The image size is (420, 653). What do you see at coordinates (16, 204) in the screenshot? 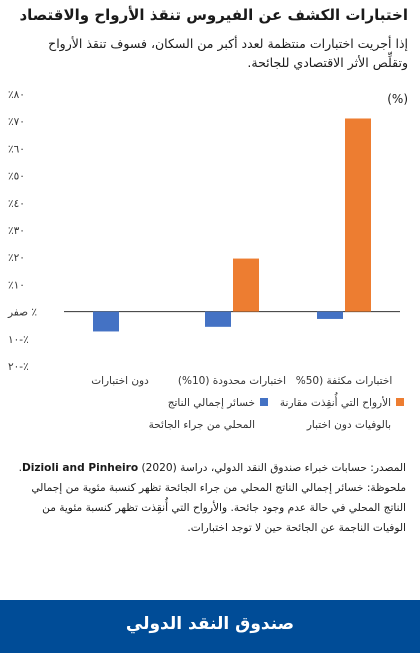
I see `y-tick-label: ٪٤٠` at bounding box center [16, 204].